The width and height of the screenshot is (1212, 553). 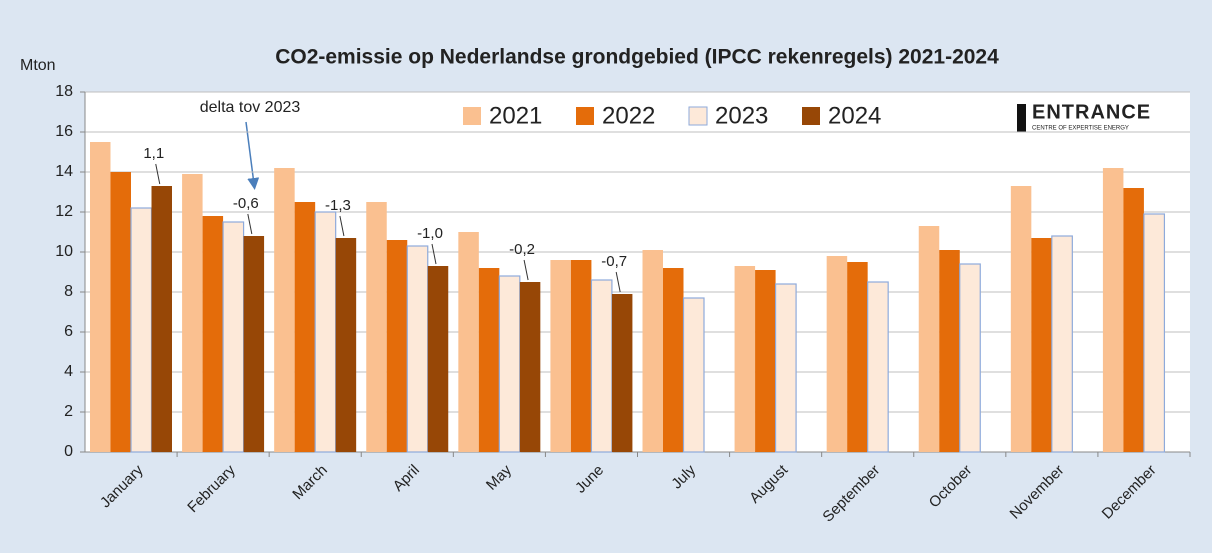 I want to click on delta-label: -0,2, so click(x=522, y=249).